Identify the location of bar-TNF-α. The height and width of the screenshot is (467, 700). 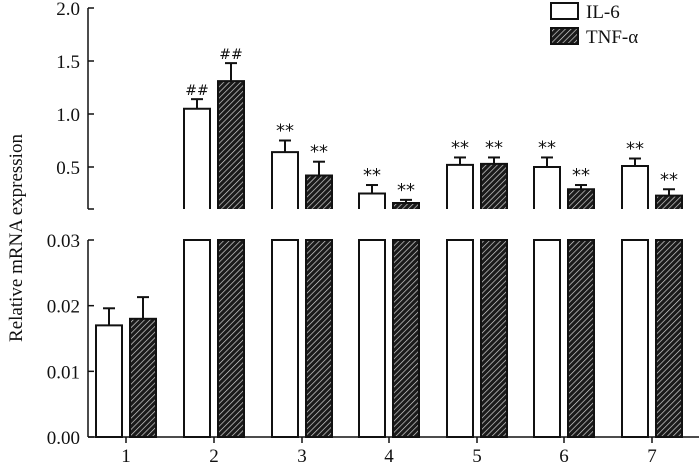
(143, 377).